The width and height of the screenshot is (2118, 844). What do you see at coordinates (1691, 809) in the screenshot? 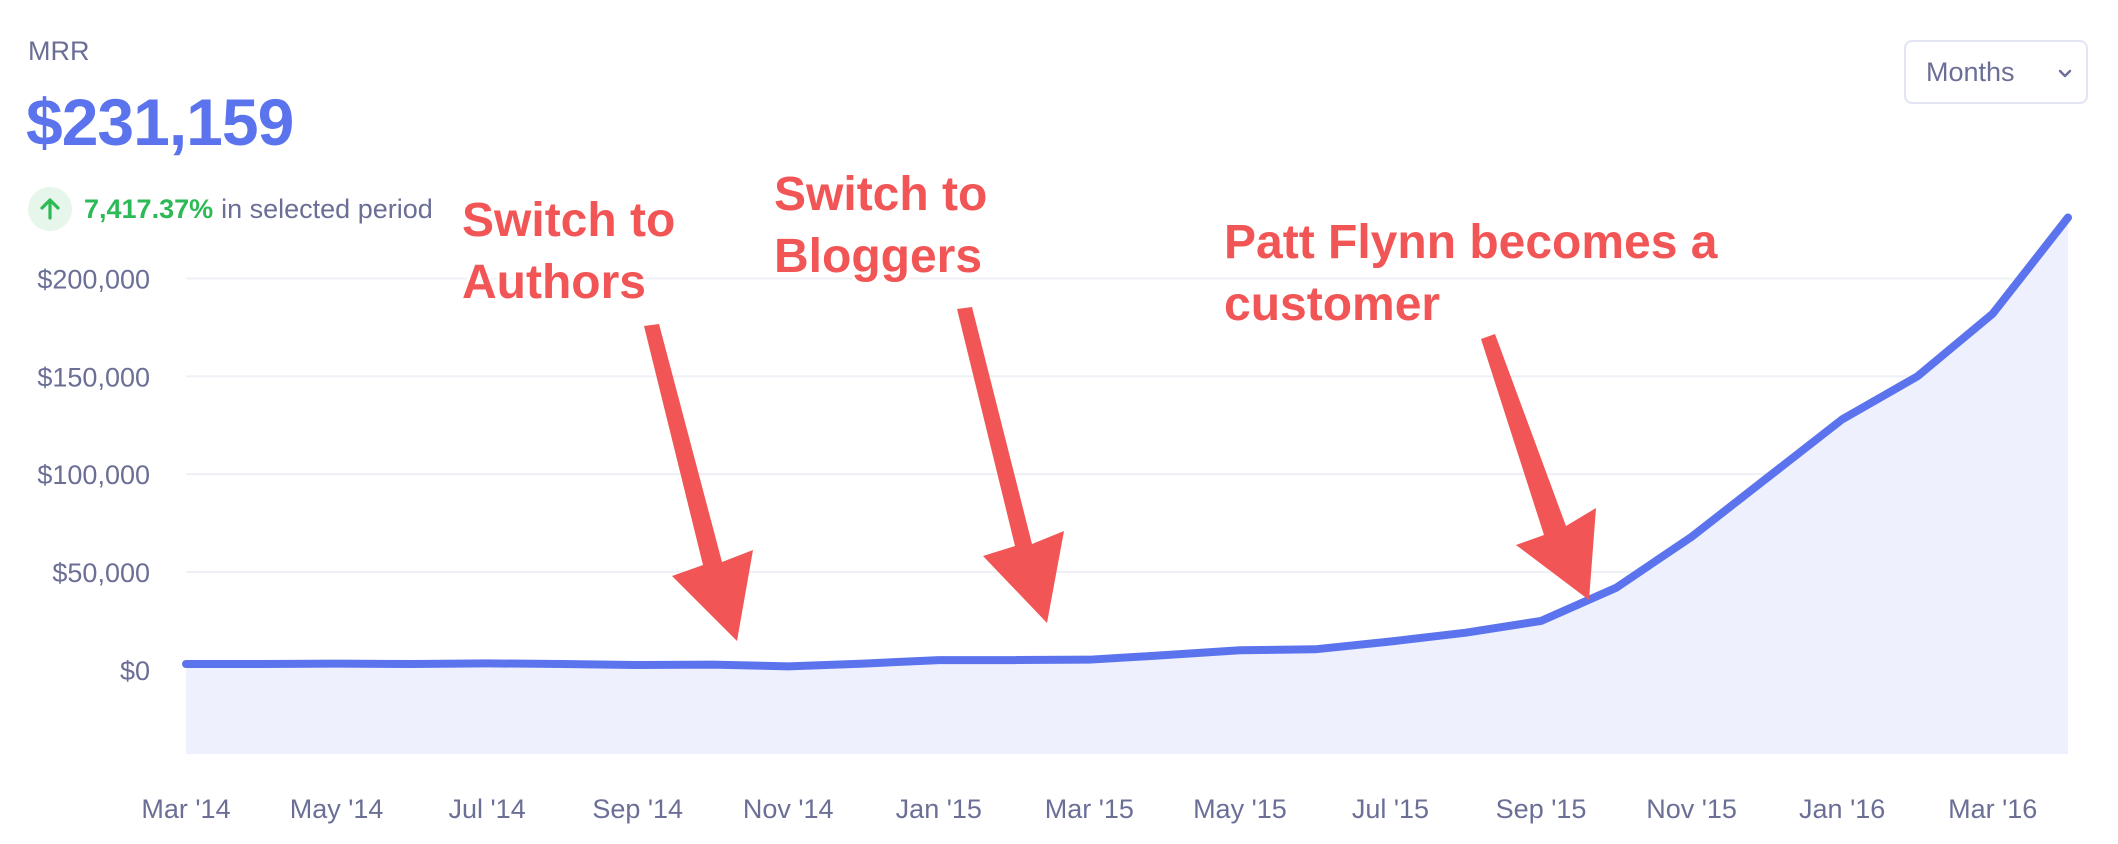
I see `x-tick-label: Nov '15` at bounding box center [1691, 809].